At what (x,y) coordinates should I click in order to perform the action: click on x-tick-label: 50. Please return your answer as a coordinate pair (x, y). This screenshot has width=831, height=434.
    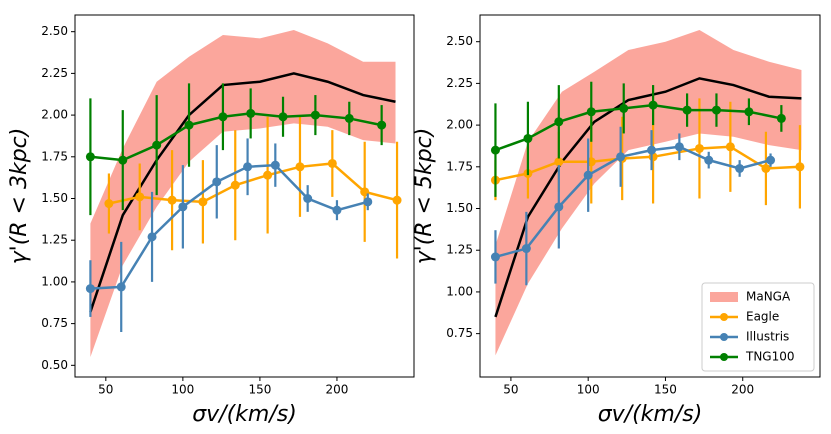
    Looking at the image, I should click on (105, 390).